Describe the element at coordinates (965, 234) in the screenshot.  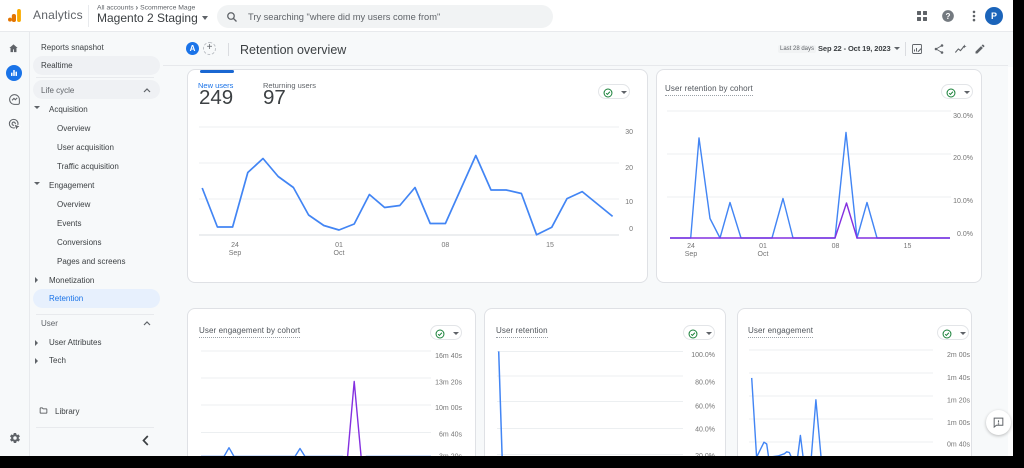
I see `svg-text: 0.0%` at that location.